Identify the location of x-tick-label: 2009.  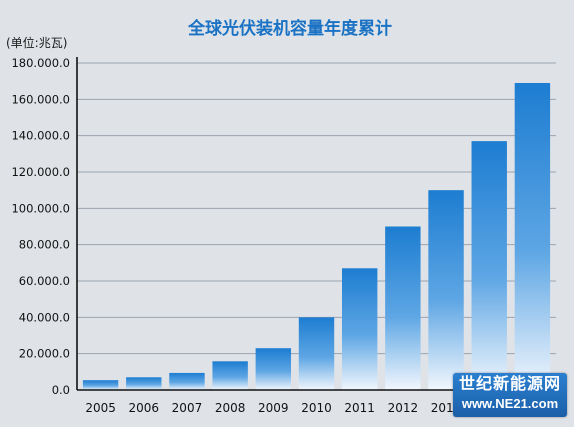
(273, 408).